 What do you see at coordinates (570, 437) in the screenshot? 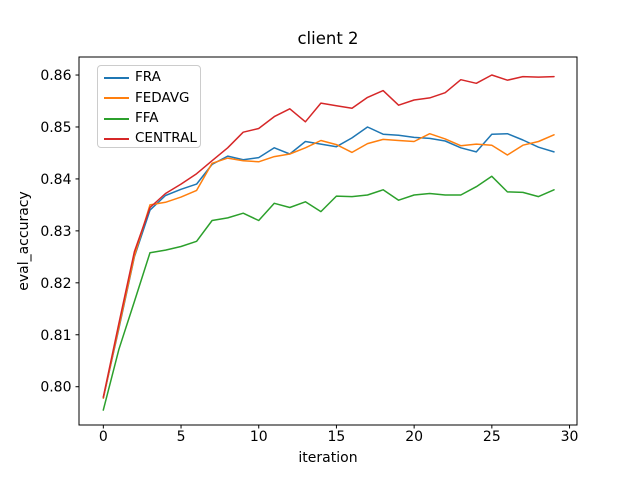
I see `x-tick-label: 30` at bounding box center [570, 437].